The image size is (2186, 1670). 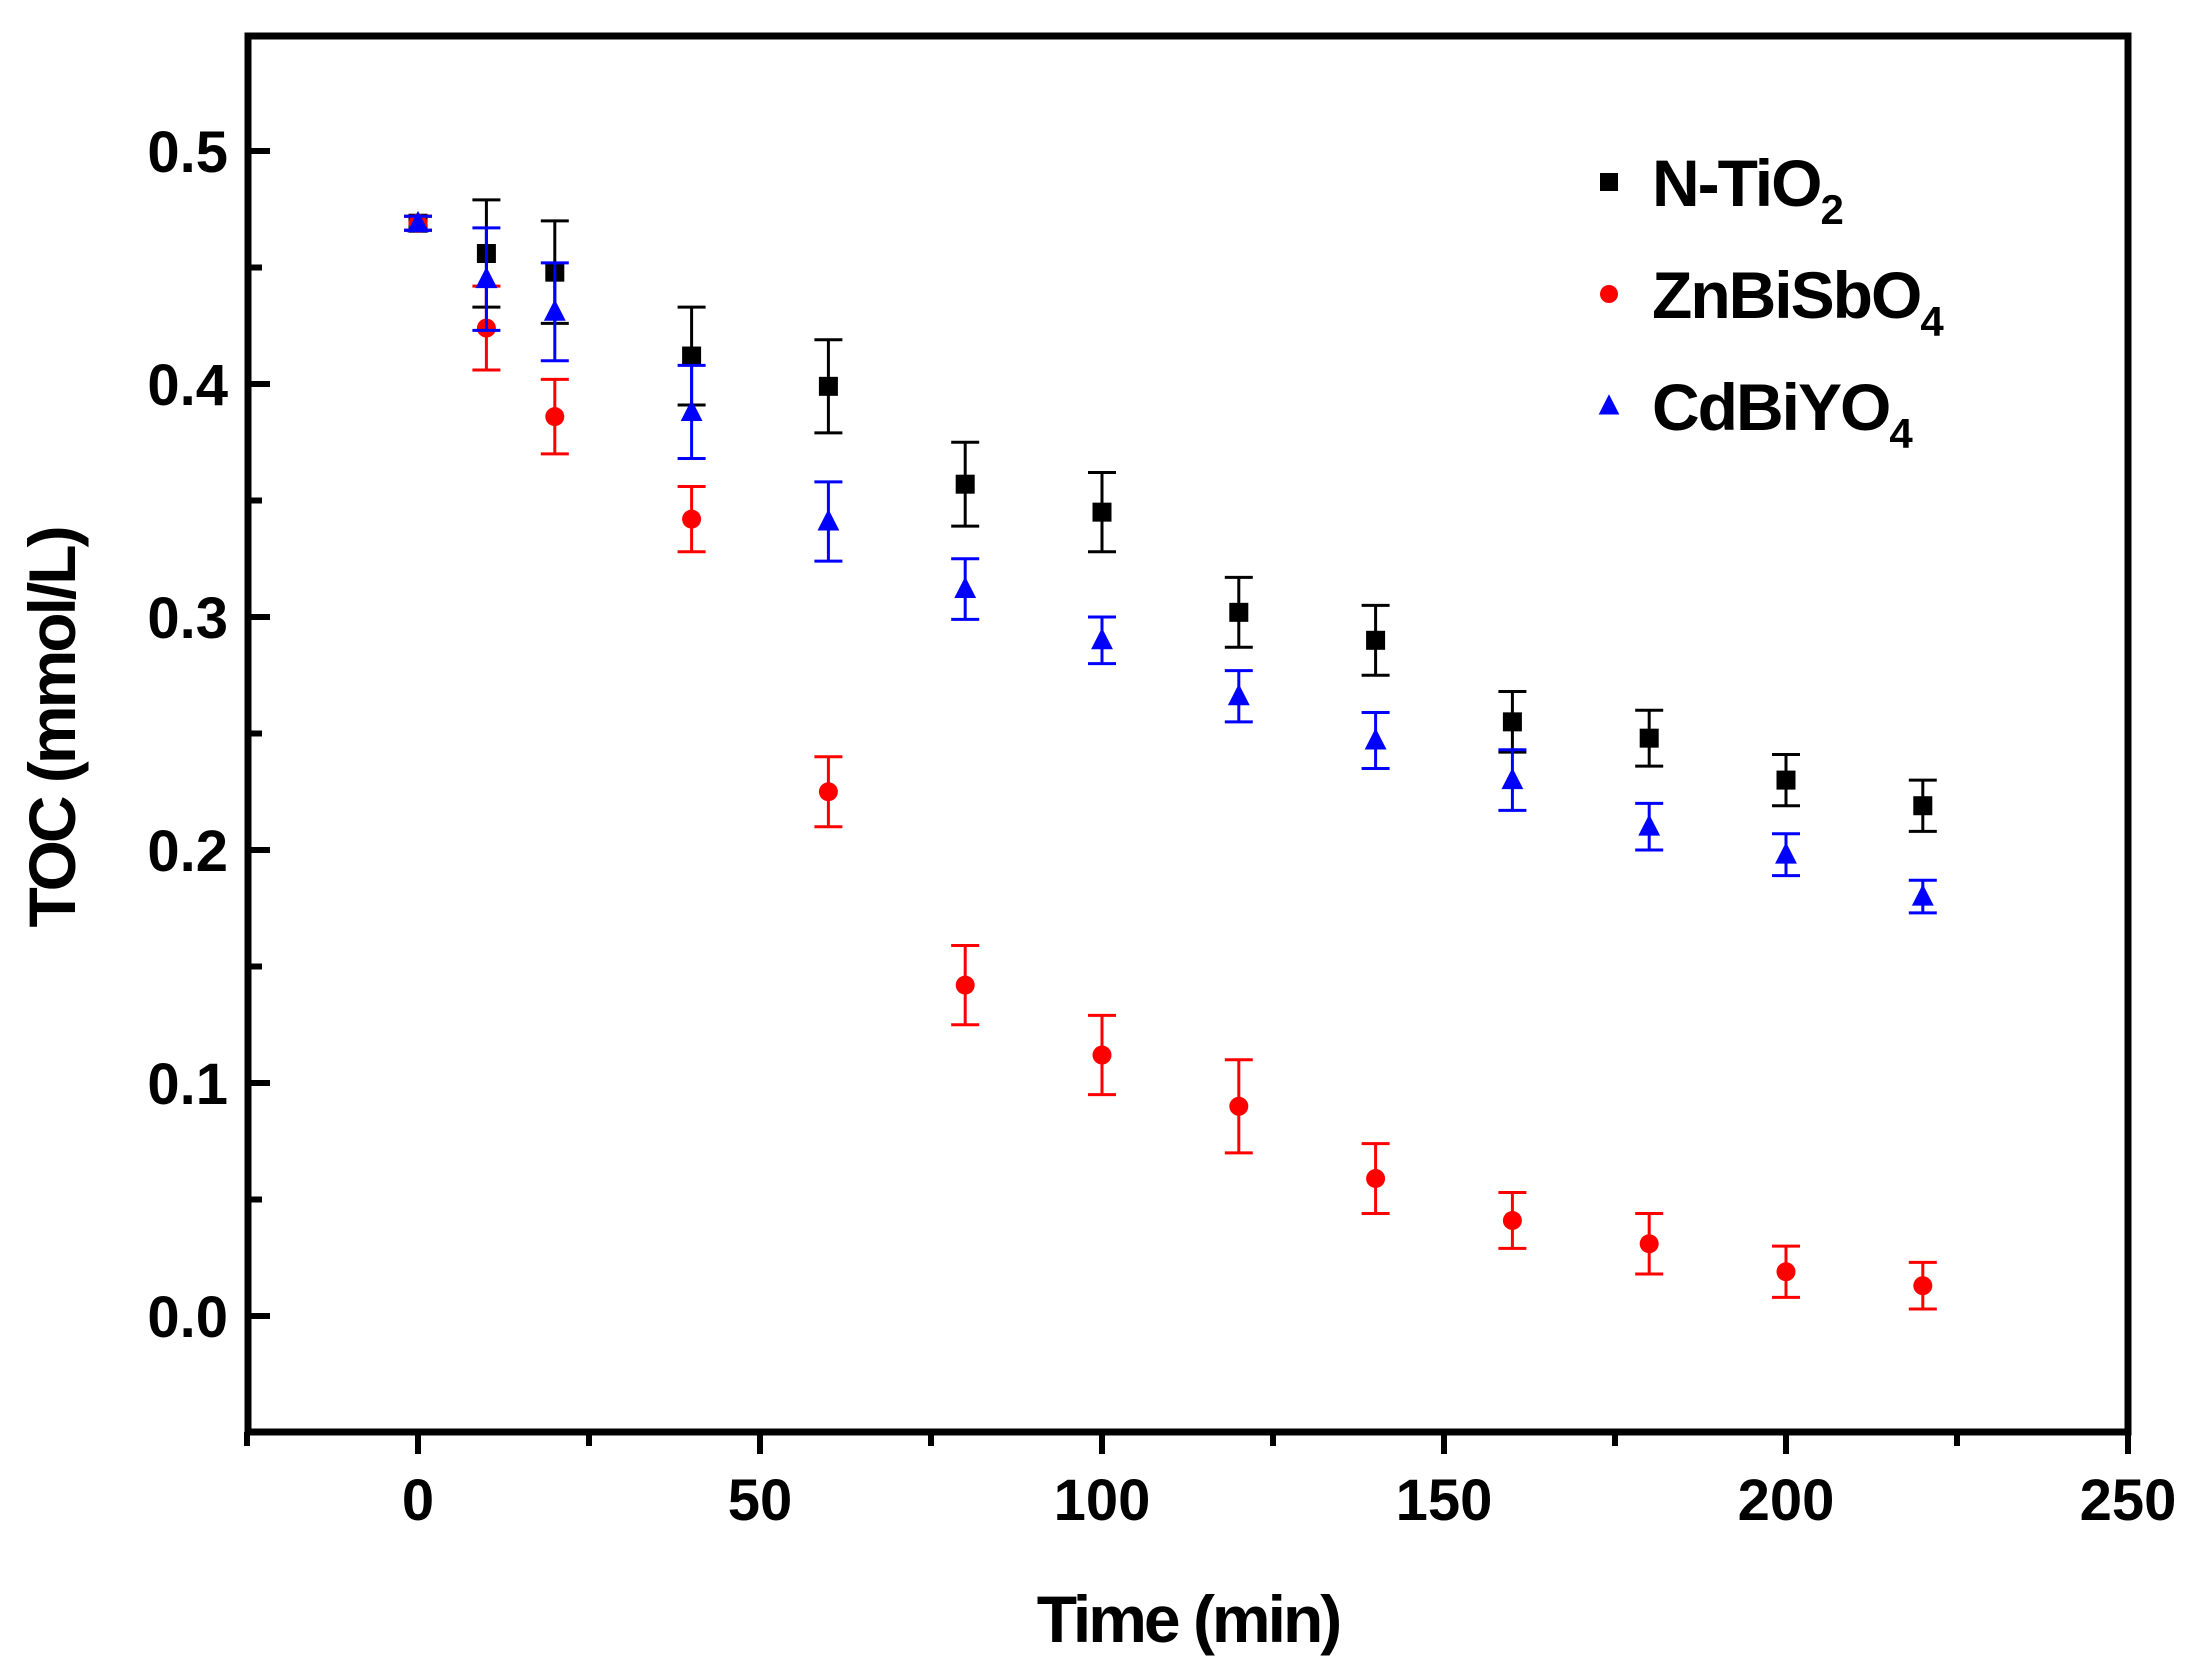 I want to click on x-tick-label: 100, so click(x=1102, y=1500).